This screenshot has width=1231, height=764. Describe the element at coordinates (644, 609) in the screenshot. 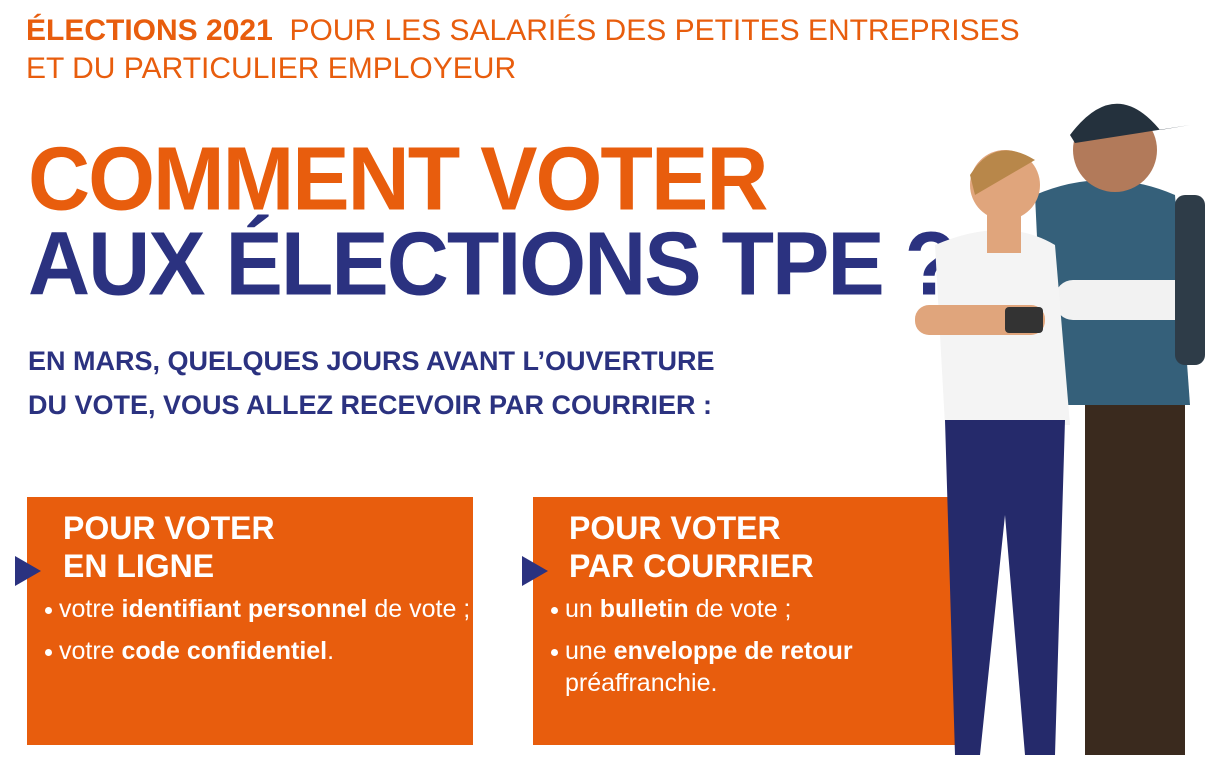

I see `bold-text: bulletin` at that location.